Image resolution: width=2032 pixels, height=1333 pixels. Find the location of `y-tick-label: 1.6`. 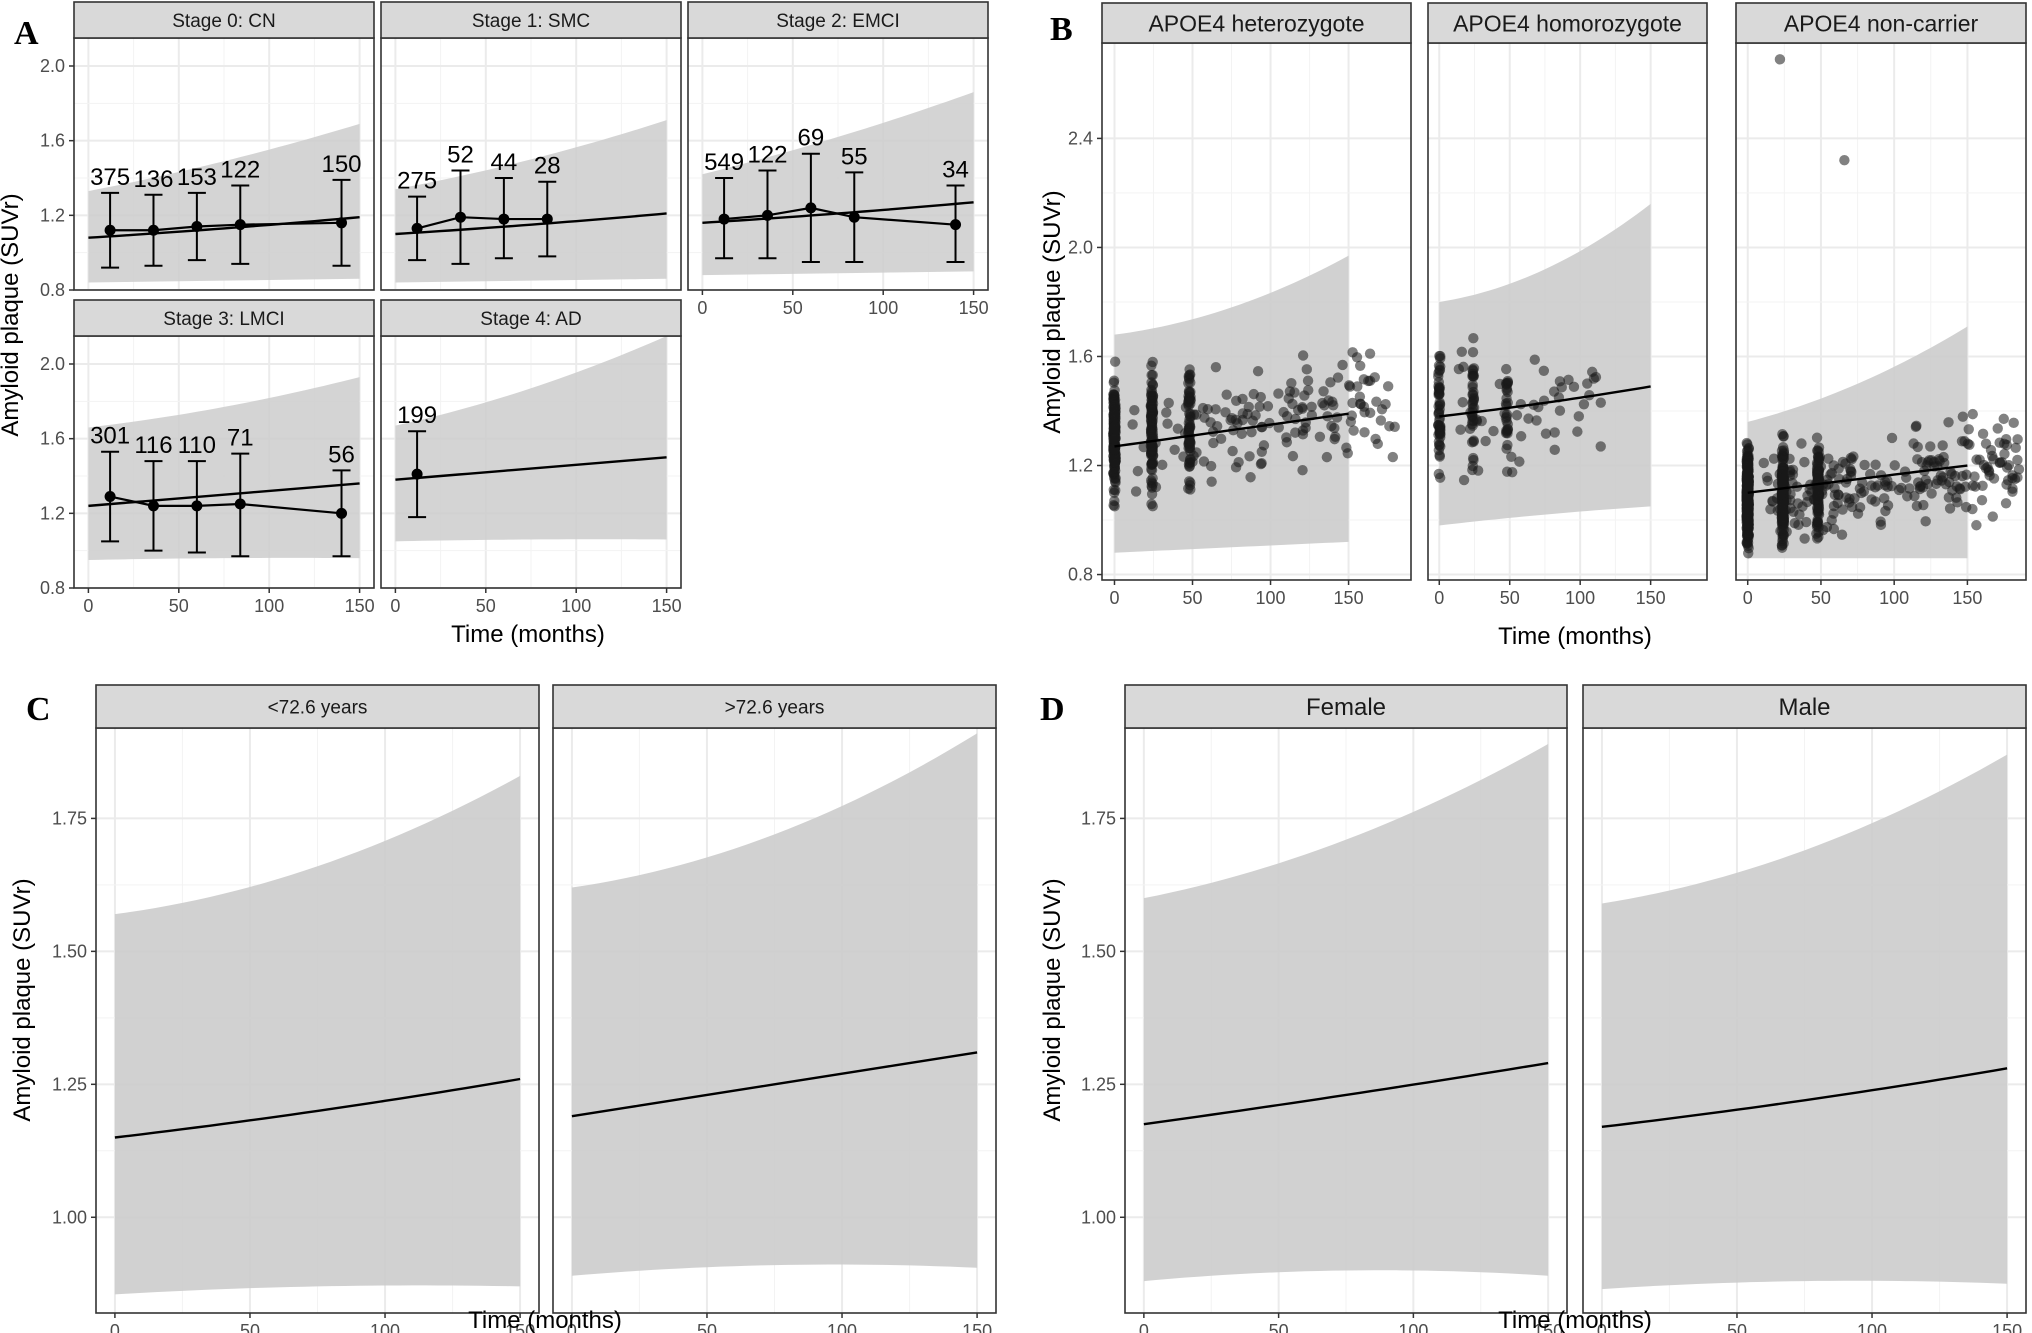

y-tick-label: 1.6 is located at coordinates (52, 141).